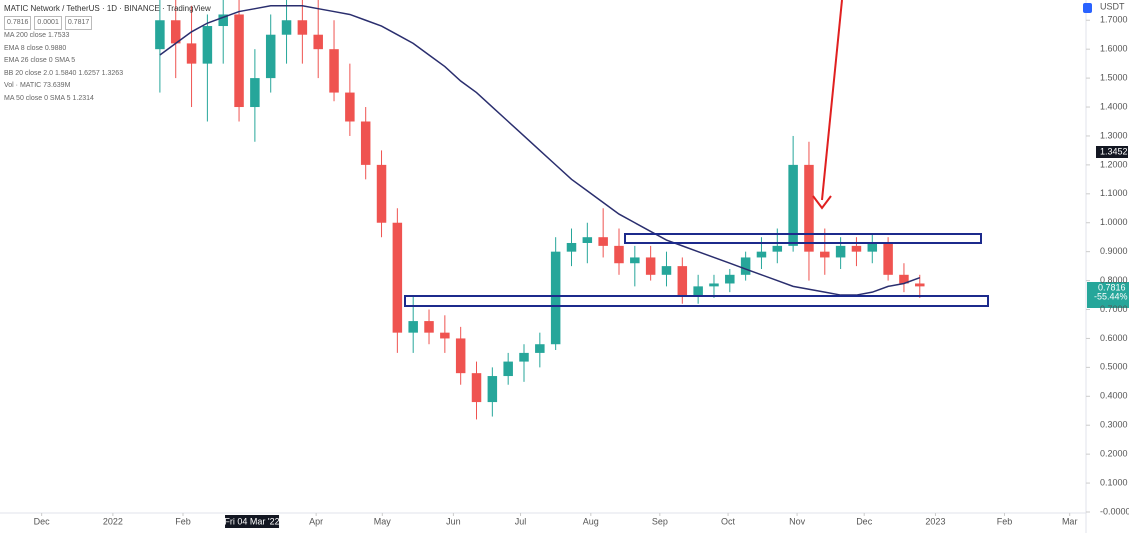  What do you see at coordinates (728, 521) in the screenshot?
I see `x-tick-label: Oct` at bounding box center [728, 521].